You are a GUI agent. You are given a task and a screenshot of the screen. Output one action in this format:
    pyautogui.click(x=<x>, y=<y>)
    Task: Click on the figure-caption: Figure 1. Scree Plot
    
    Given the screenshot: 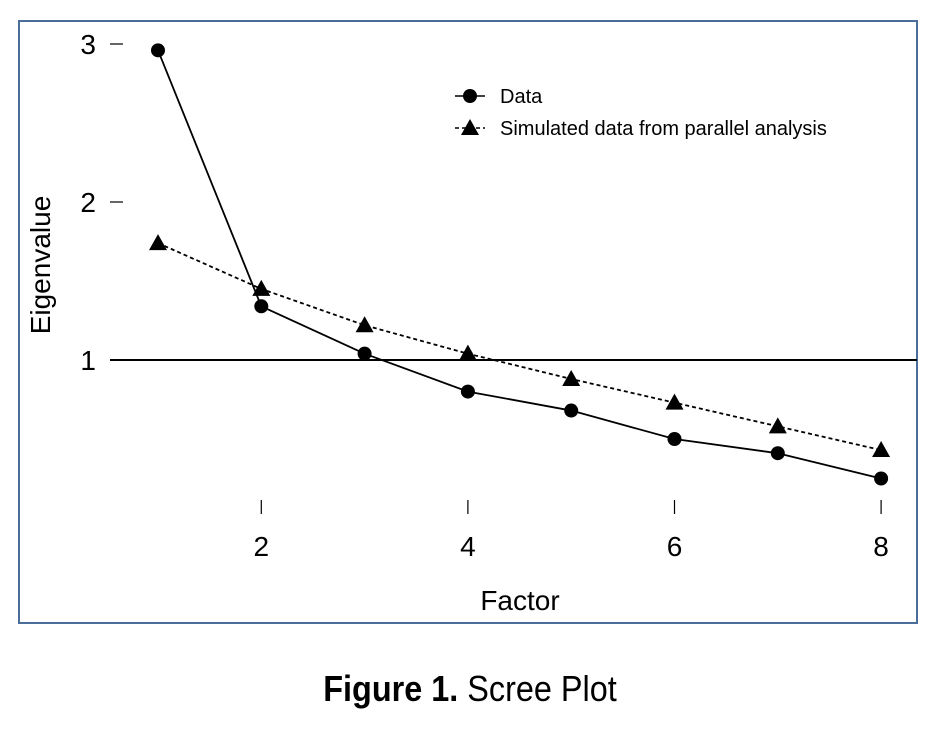 What is the action you would take?
    pyautogui.click(x=470, y=689)
    